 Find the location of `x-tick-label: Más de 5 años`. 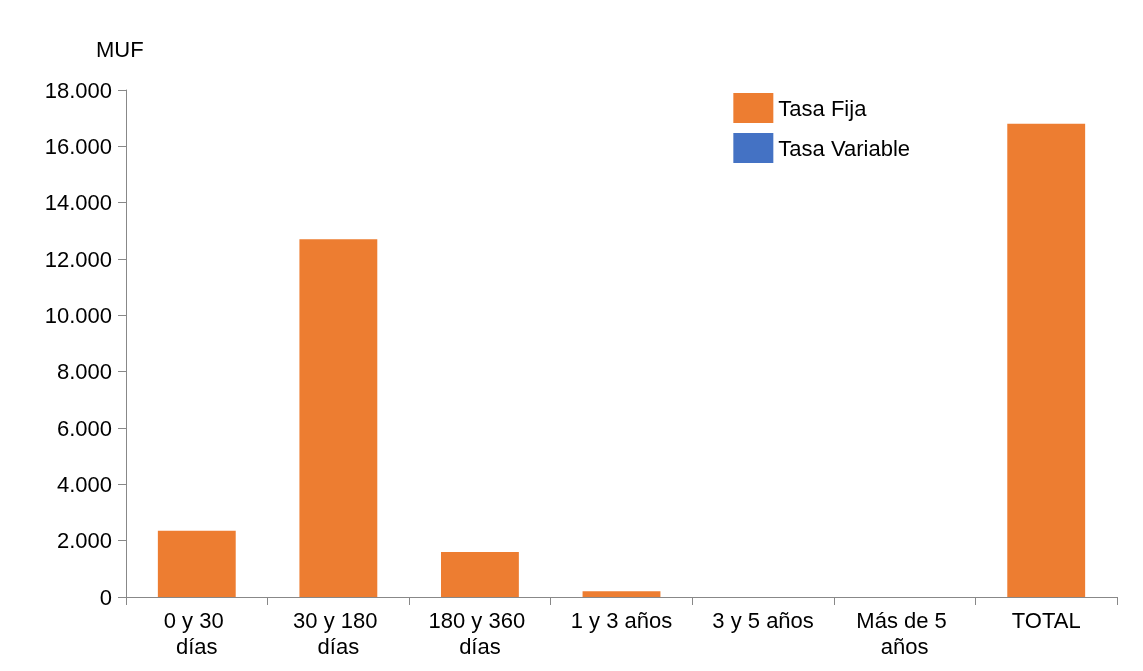

x-tick-label: Más de 5 años is located at coordinates (904, 633).